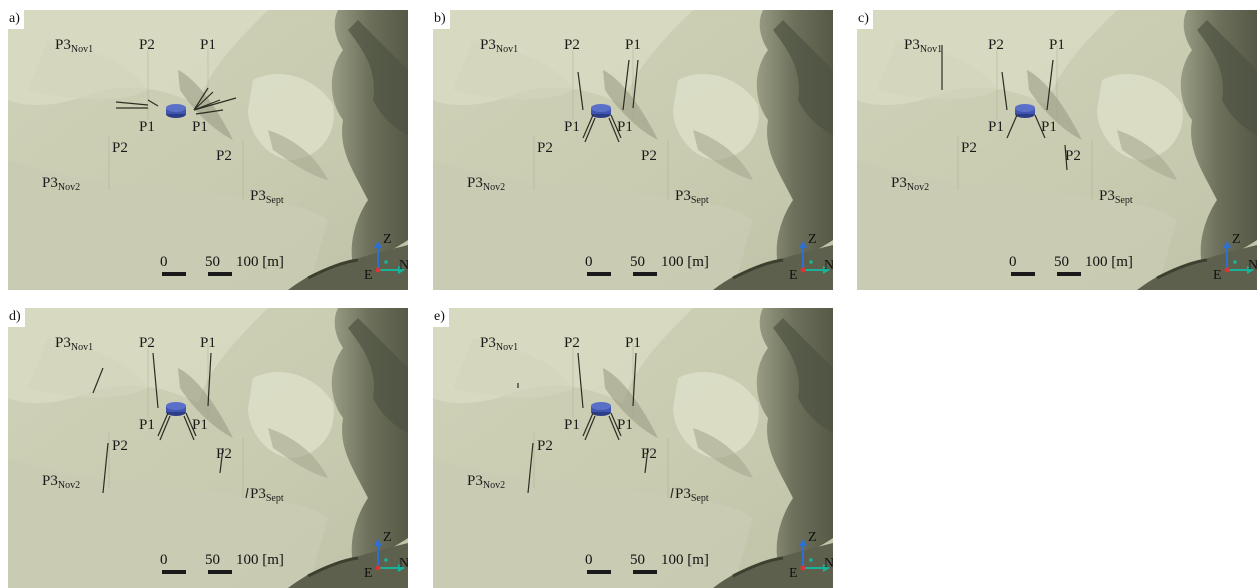 The image size is (1257, 588). What do you see at coordinates (16, 19) in the screenshot?
I see `panel-letter: a)` at bounding box center [16, 19].